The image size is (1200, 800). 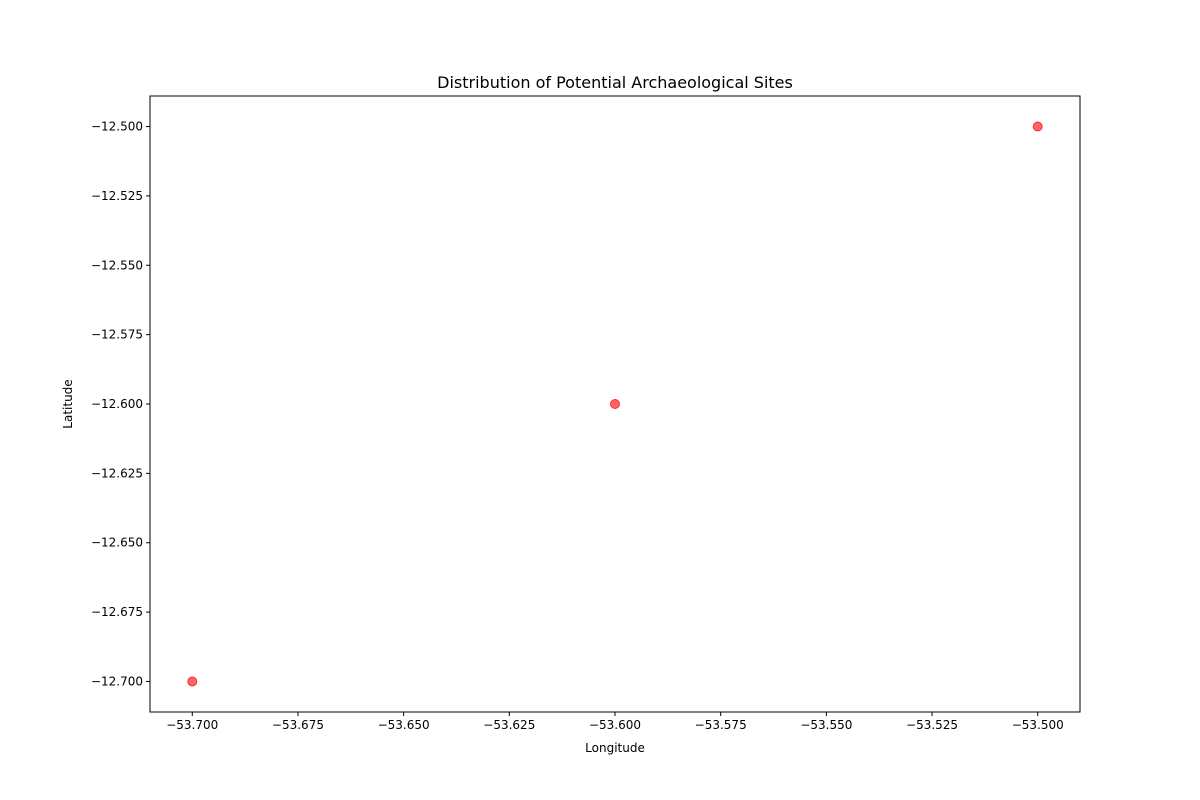 I want to click on x-tick-label: −53.575, so click(x=721, y=725).